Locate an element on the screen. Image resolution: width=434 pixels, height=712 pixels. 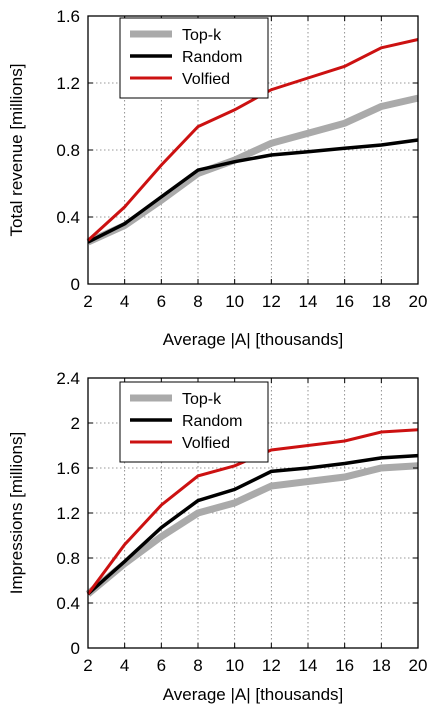
y-tick-label: 2.4 is located at coordinates (68, 378).